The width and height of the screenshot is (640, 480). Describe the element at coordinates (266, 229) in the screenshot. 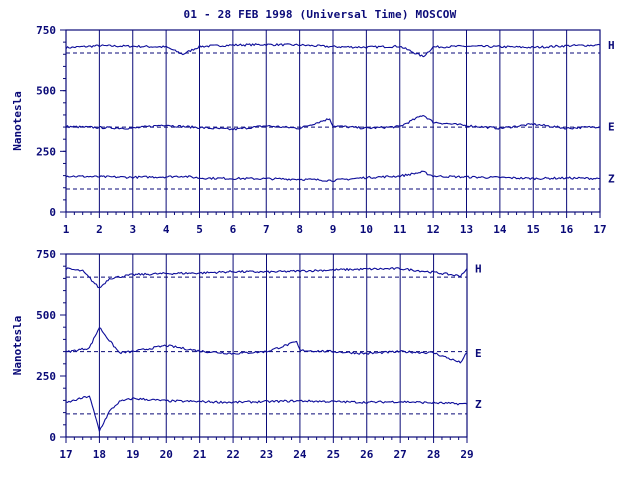

I see `x-tick-label: 7` at that location.